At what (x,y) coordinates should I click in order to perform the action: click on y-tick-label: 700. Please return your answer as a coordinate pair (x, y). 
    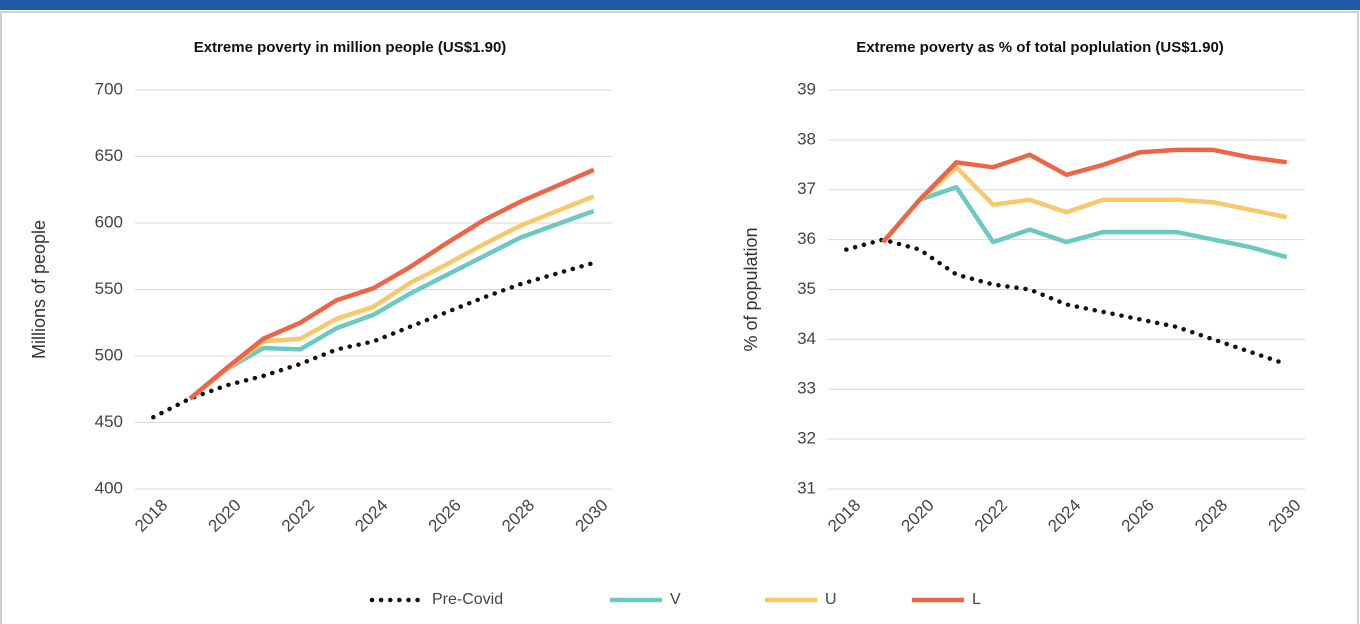
    Looking at the image, I should click on (109, 88).